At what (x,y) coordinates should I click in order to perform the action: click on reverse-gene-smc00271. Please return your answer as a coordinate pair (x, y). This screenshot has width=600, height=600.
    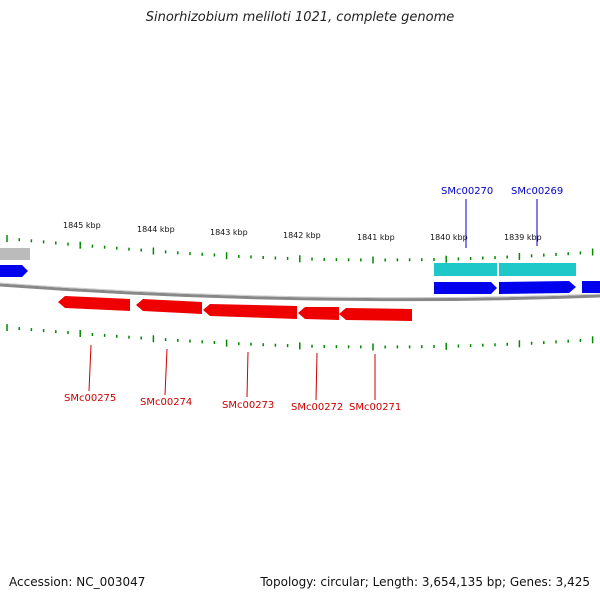
    Looking at the image, I should click on (375, 314).